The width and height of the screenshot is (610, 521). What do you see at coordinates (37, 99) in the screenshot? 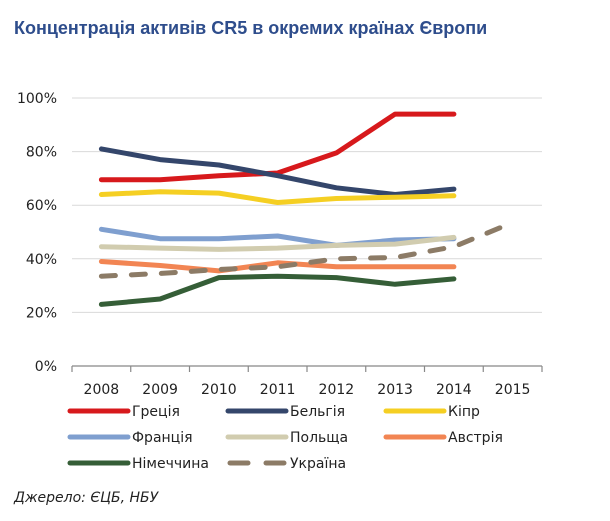
I see `y-tick-label: 100%` at bounding box center [37, 99].